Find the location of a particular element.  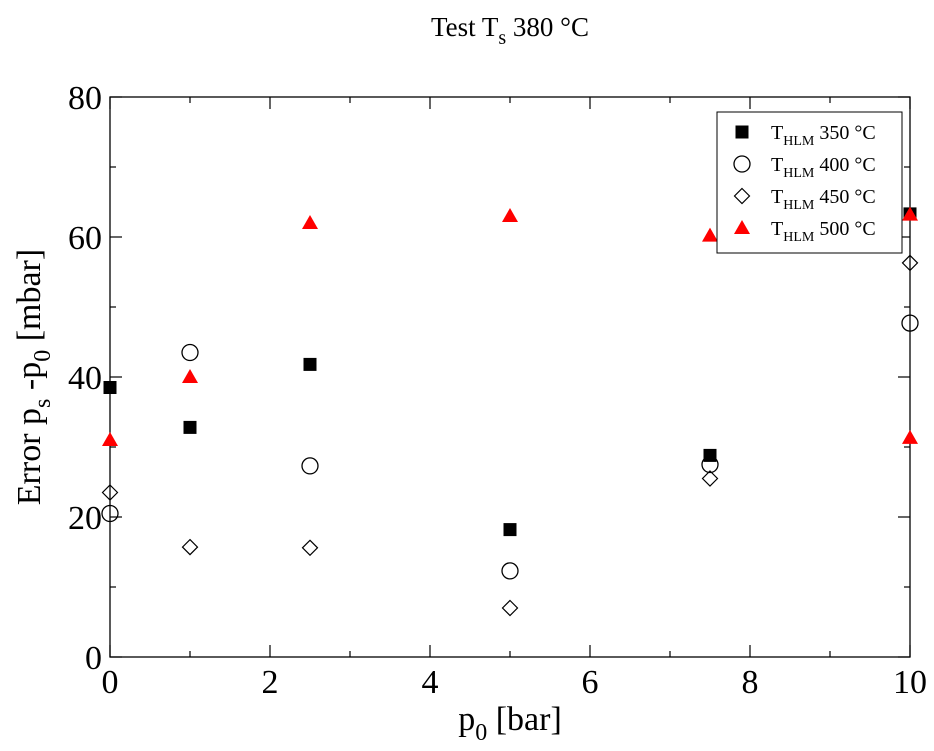

x-axis-title: p0 [bar] is located at coordinates (510, 723).